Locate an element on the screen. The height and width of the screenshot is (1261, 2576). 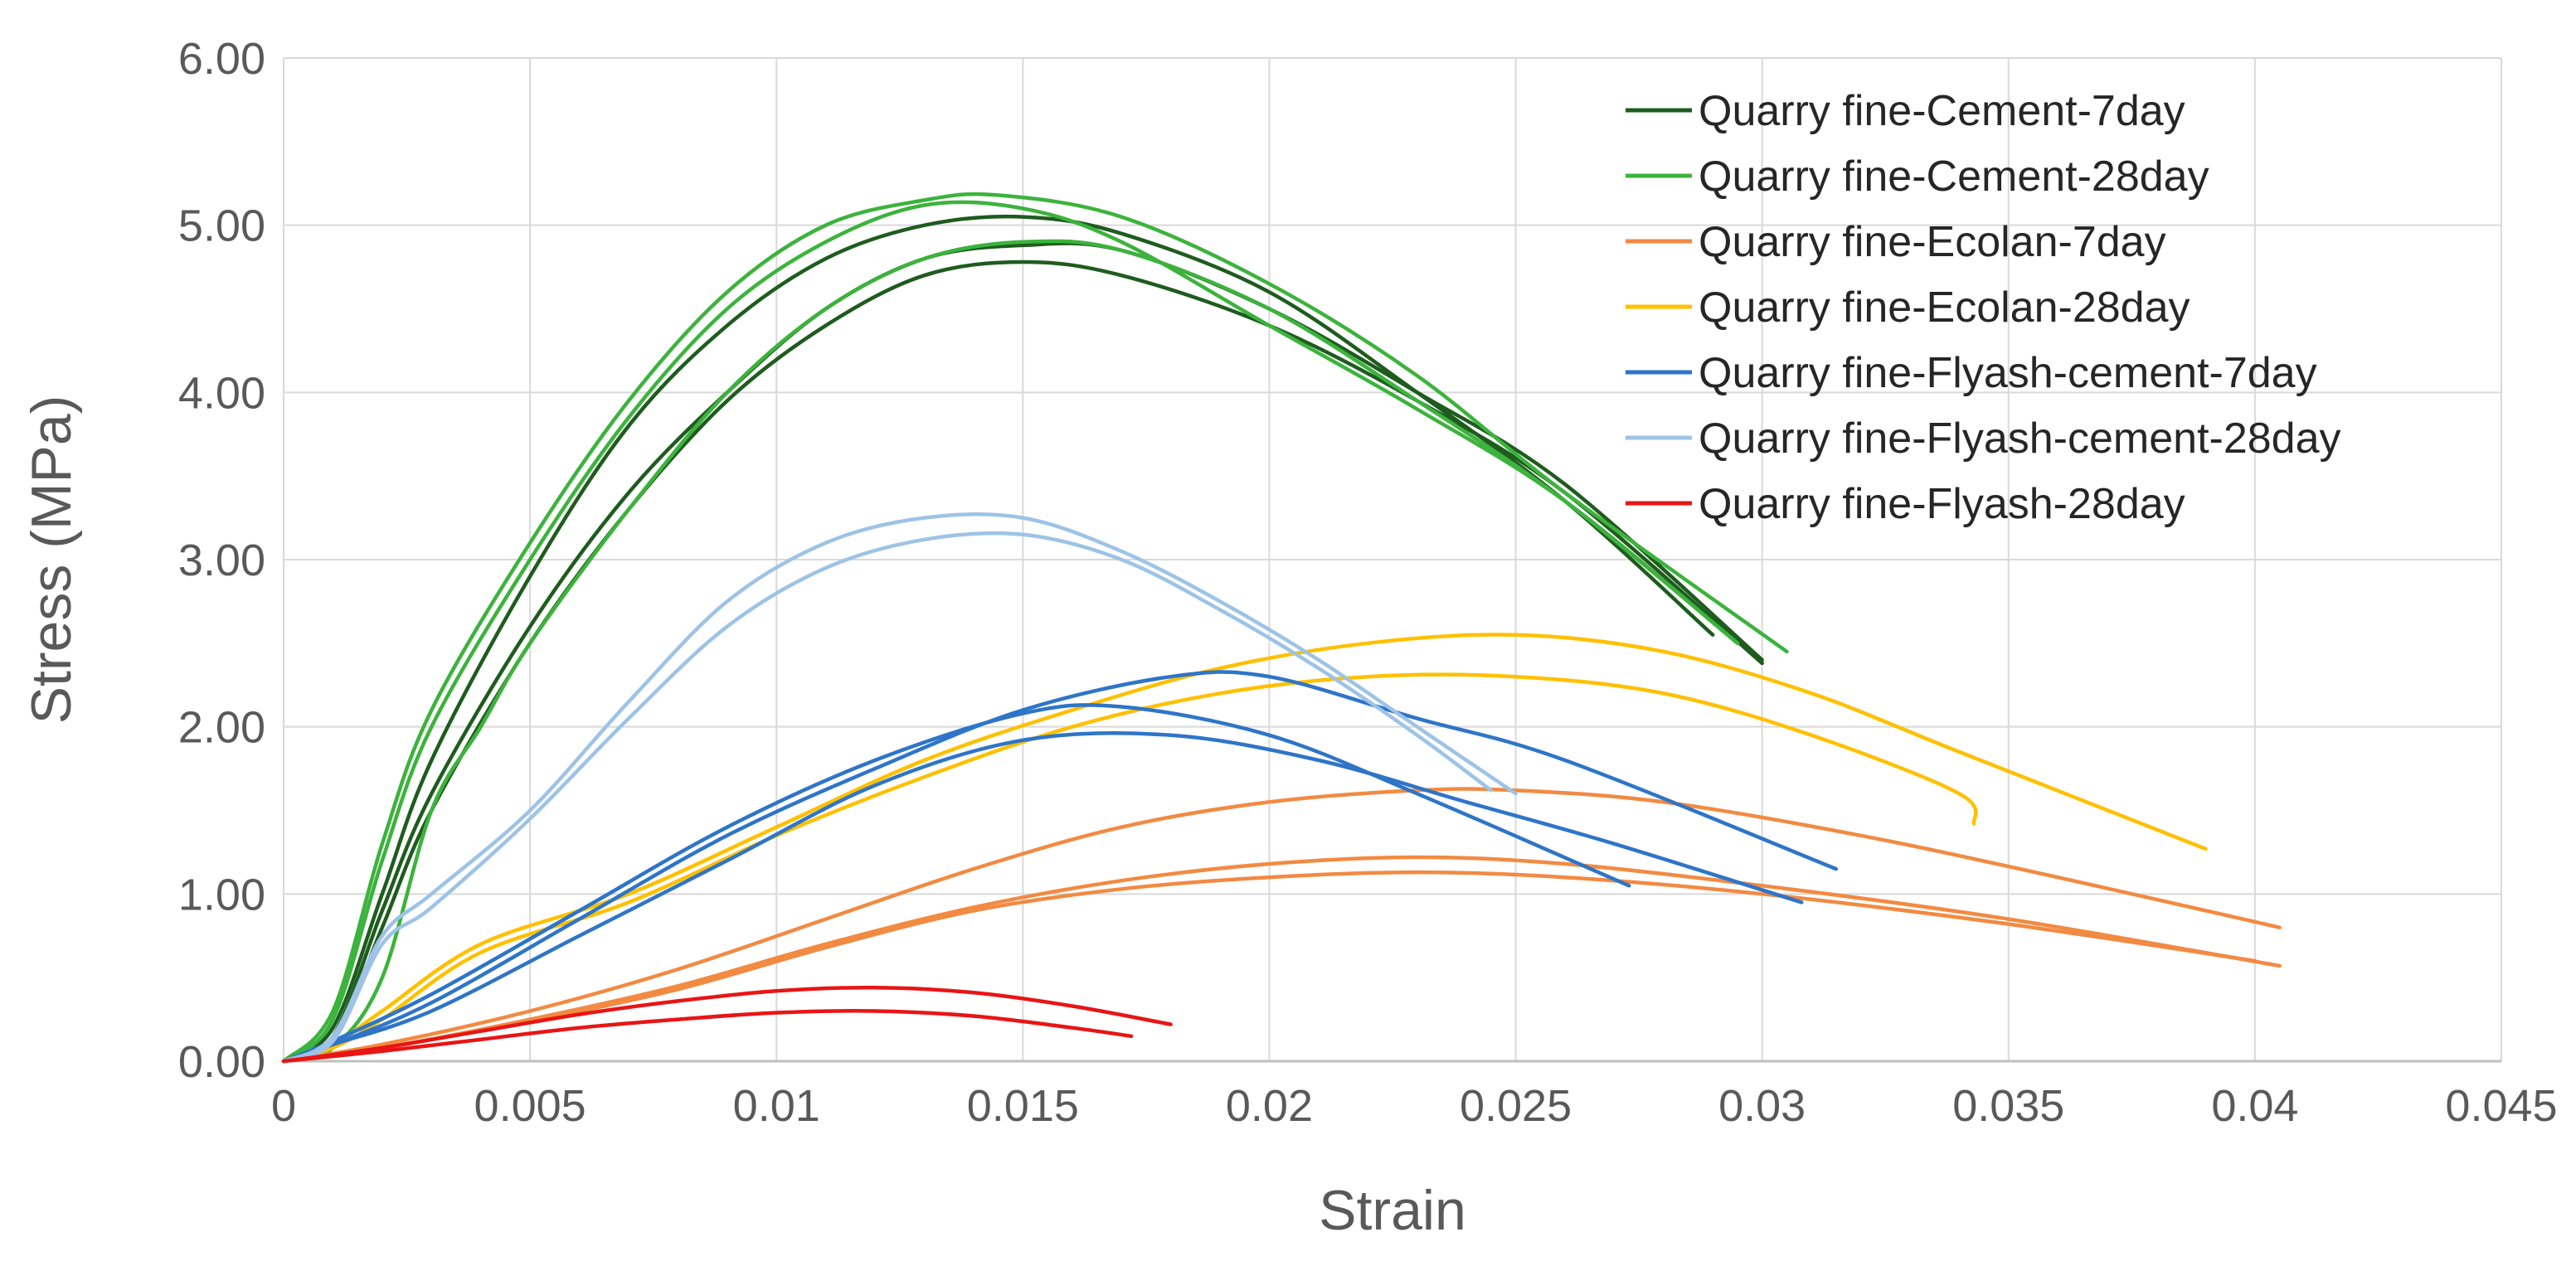
y-tick-label: 3.00 is located at coordinates (222, 560).